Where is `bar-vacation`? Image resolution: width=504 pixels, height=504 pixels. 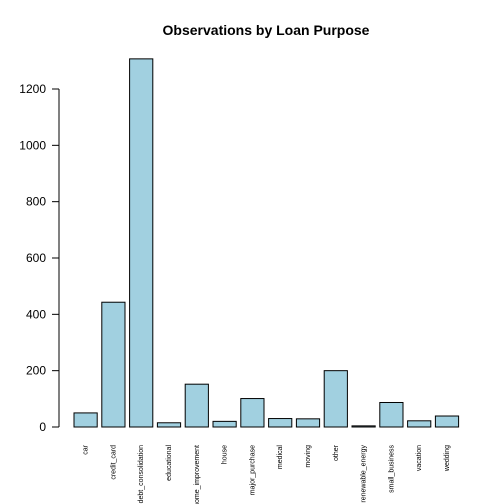
bar-vacation is located at coordinates (419, 424).